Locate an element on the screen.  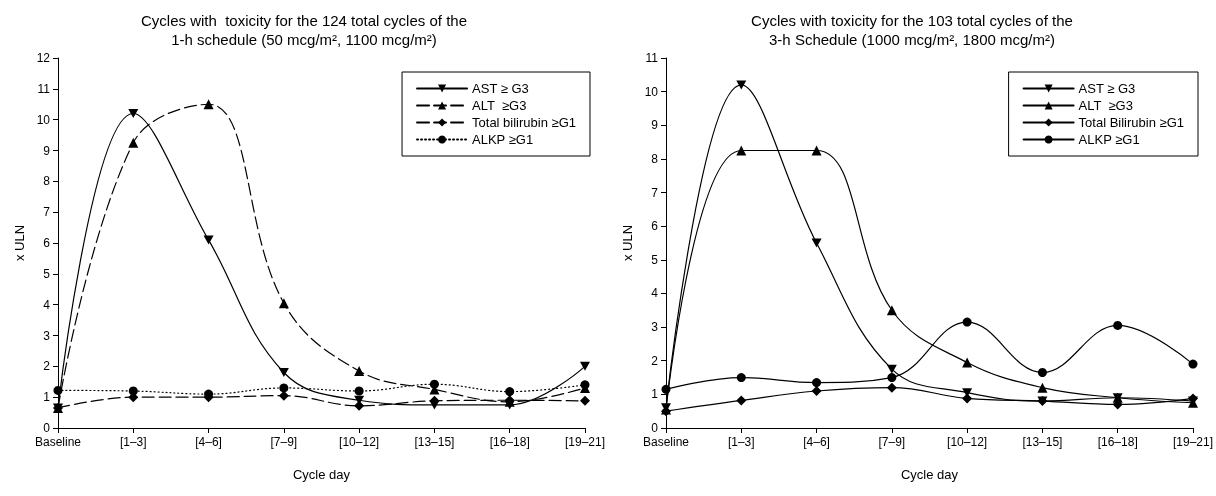
y-tick-label: 12 is located at coordinates (43, 58).